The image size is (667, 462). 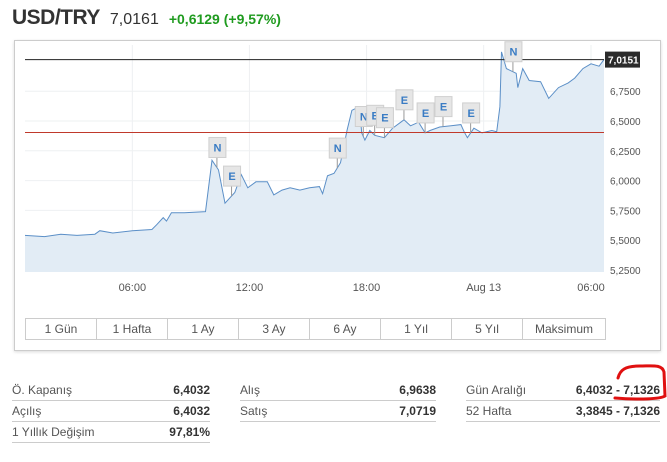 I want to click on stat-row: 1 Yıllık Değişim 97,81%, so click(x=111, y=432).